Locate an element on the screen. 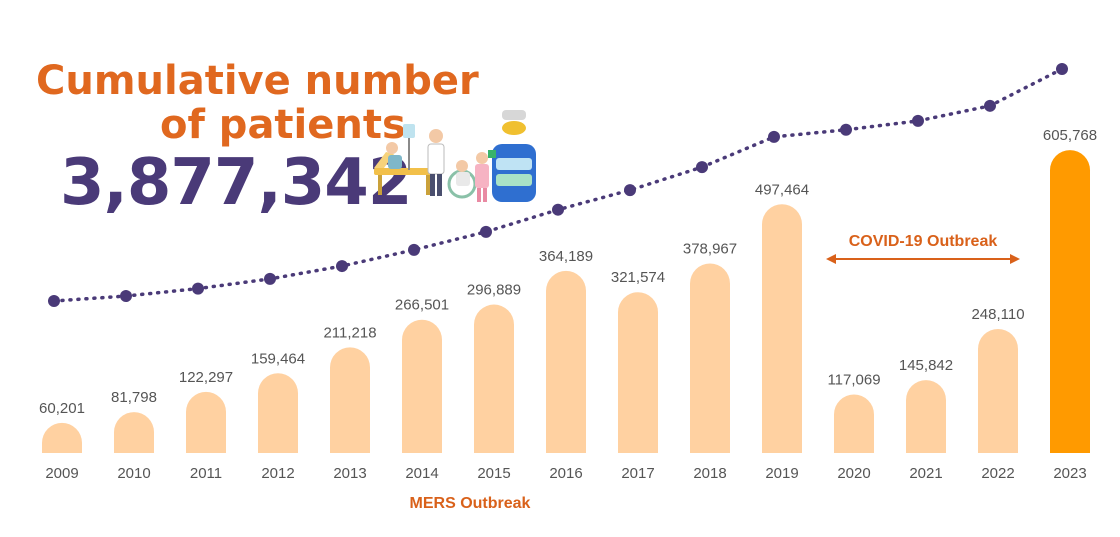 This screenshot has width=1120, height=537. bar-2021 is located at coordinates (926, 416).